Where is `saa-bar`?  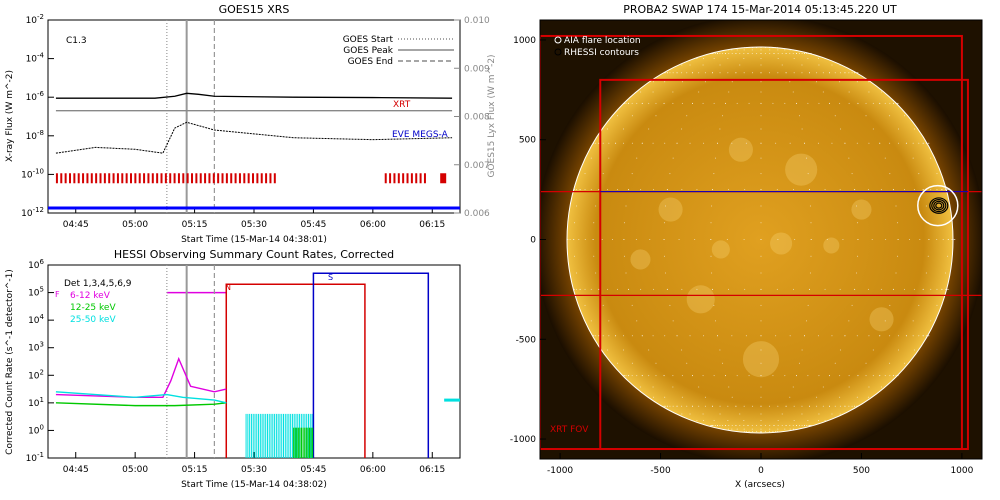
saa-bar is located at coordinates (371, 365).